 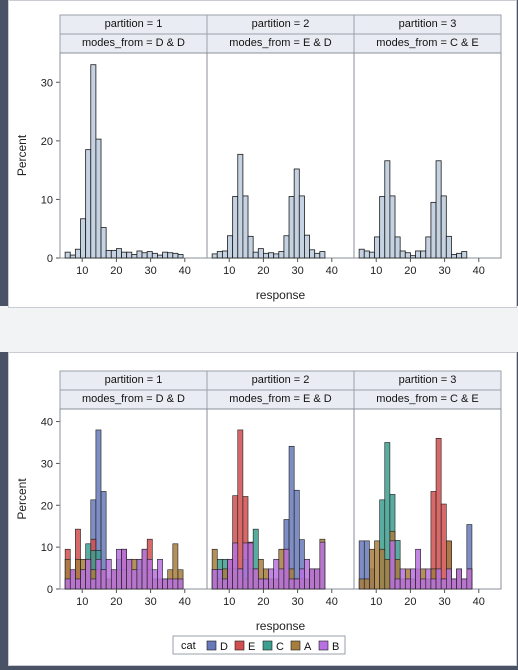 I want to click on legend-label-A: A, so click(x=308, y=647).